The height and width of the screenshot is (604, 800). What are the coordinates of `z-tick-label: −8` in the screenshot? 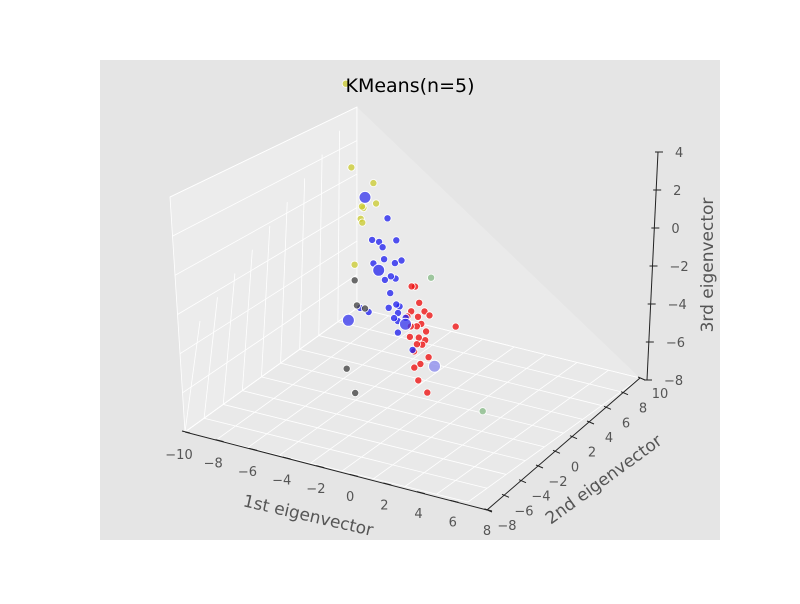 It's located at (673, 381).